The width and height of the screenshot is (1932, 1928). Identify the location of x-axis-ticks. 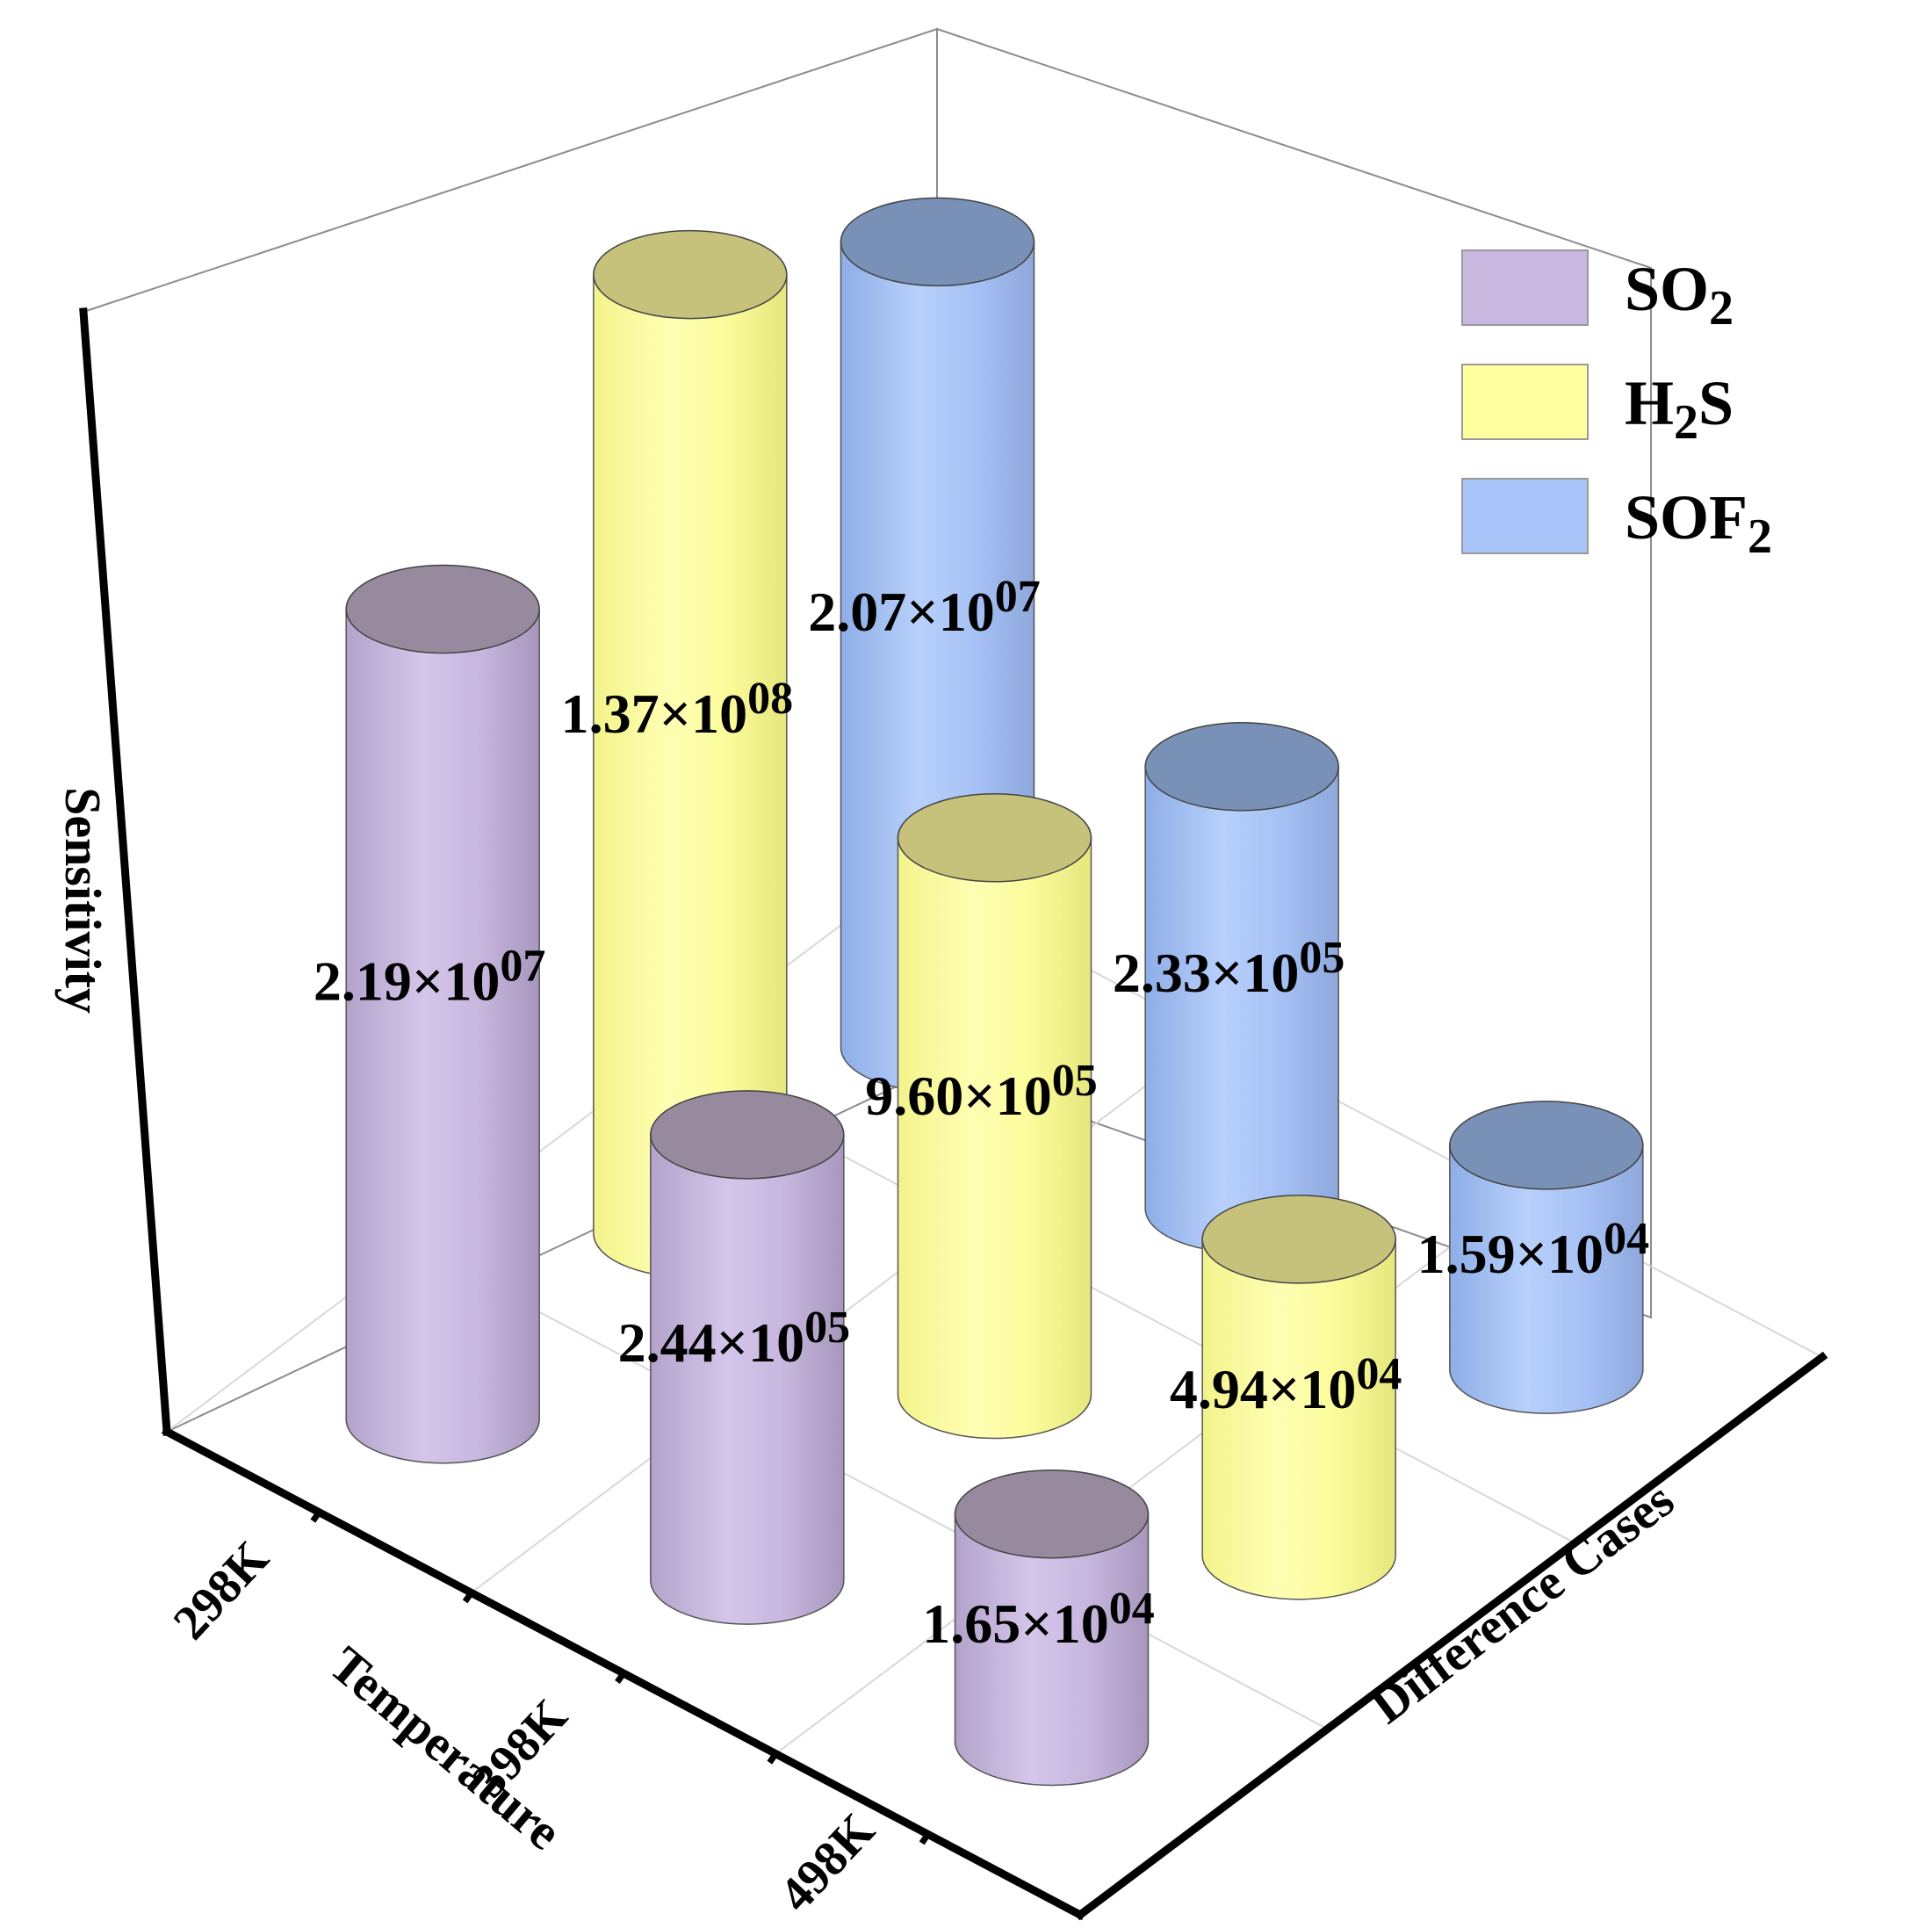
(620, 1677).